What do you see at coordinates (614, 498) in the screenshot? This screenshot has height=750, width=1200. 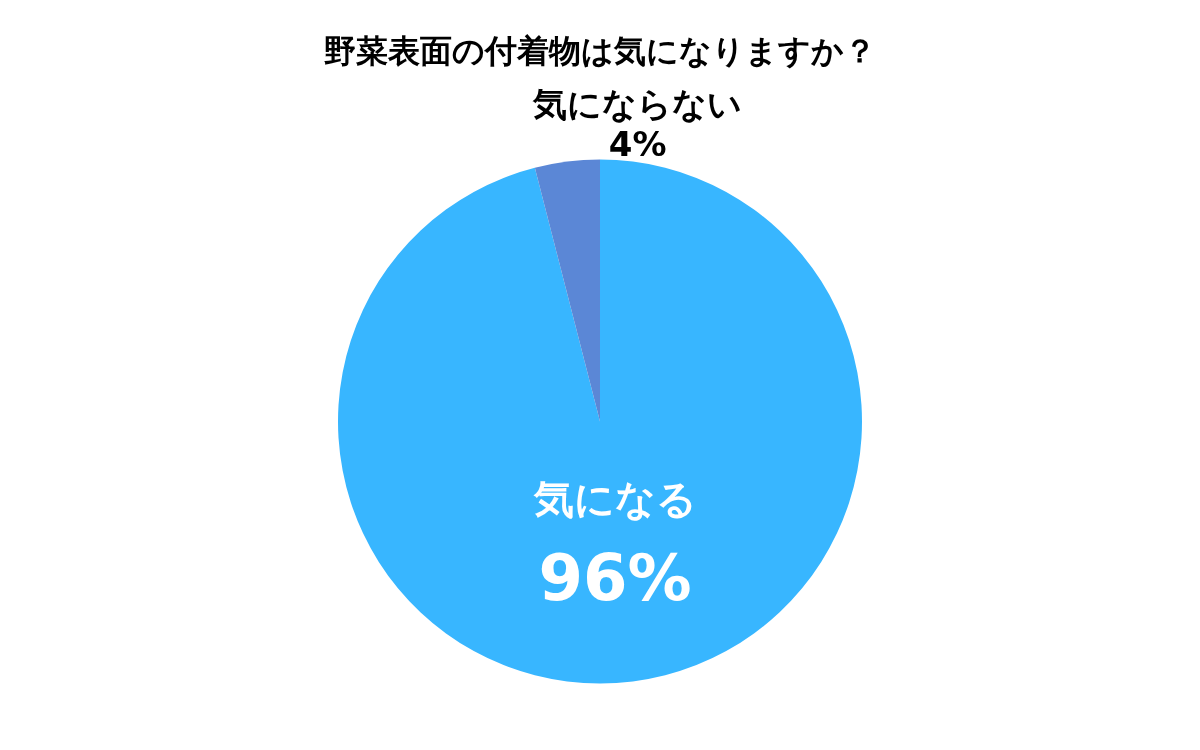 I see `slice-label: 気になる` at bounding box center [614, 498].